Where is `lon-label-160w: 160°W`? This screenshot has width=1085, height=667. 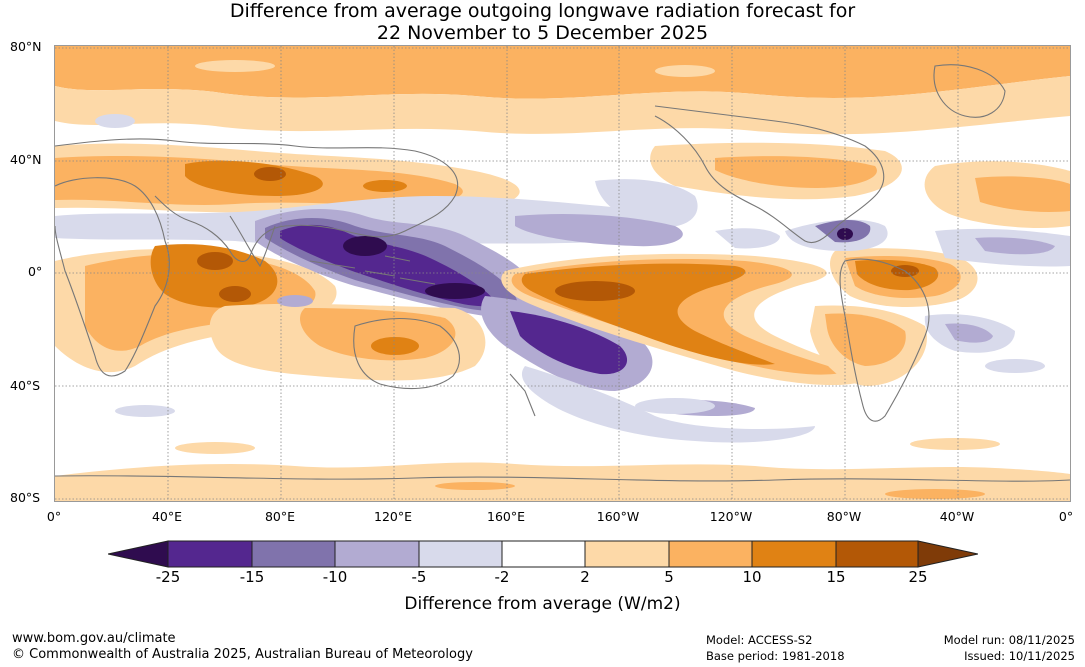
lon-label-160w: 160°W is located at coordinates (618, 516).